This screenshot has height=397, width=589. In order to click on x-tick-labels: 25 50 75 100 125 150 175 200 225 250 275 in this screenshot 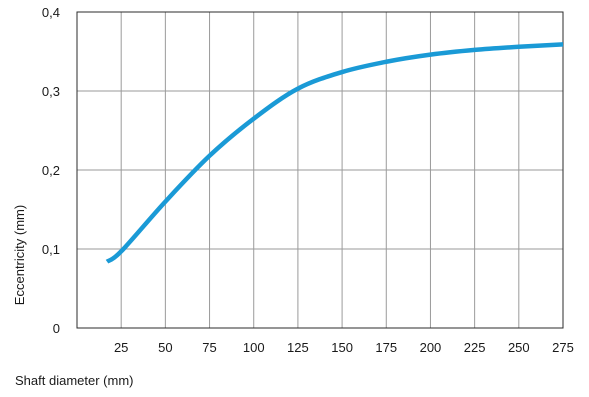, I will do `click(344, 347)`.